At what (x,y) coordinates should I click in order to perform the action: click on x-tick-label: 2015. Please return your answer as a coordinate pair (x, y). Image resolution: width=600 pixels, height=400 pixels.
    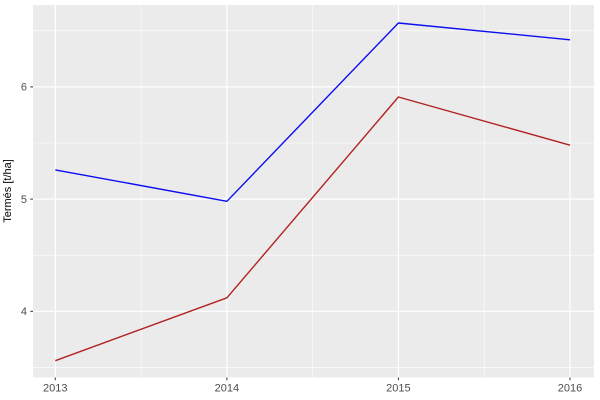
    Looking at the image, I should click on (398, 388).